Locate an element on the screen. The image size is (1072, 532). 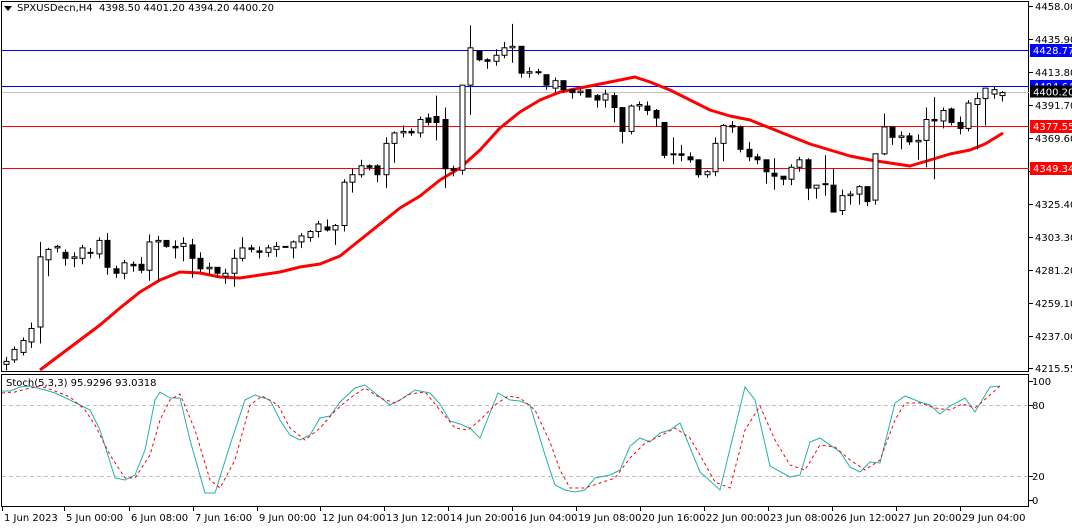
time-tick-label: 19 Jun 08:00 is located at coordinates (610, 518).